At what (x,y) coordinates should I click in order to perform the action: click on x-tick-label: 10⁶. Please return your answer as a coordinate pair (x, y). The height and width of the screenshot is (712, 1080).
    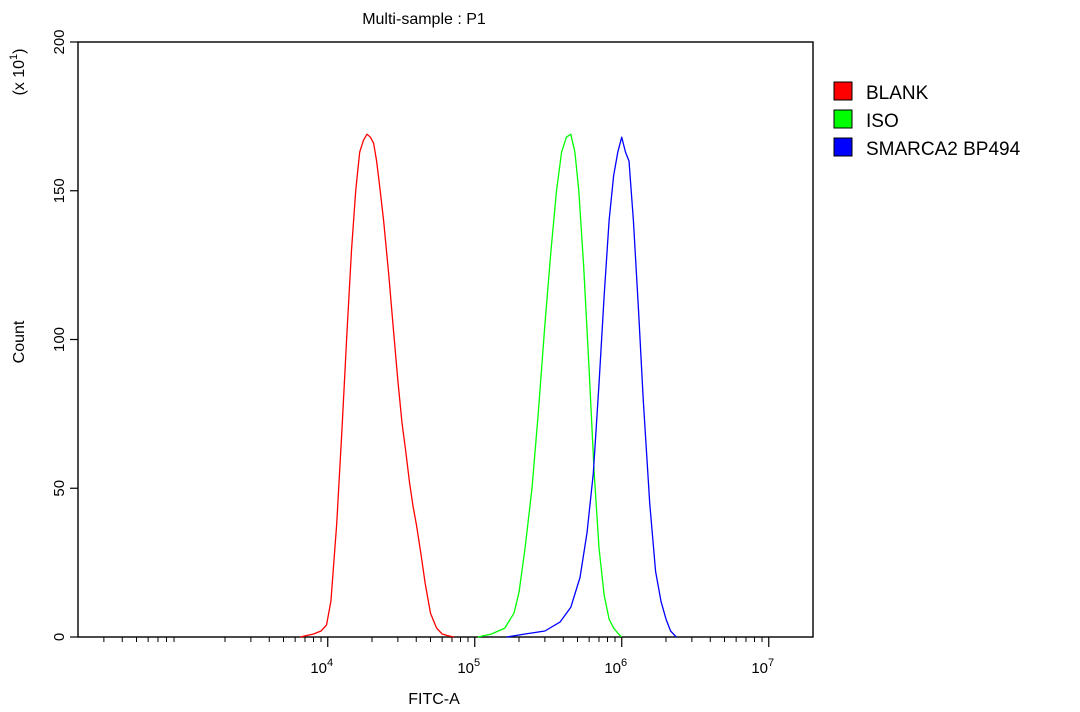
    Looking at the image, I should click on (615, 667).